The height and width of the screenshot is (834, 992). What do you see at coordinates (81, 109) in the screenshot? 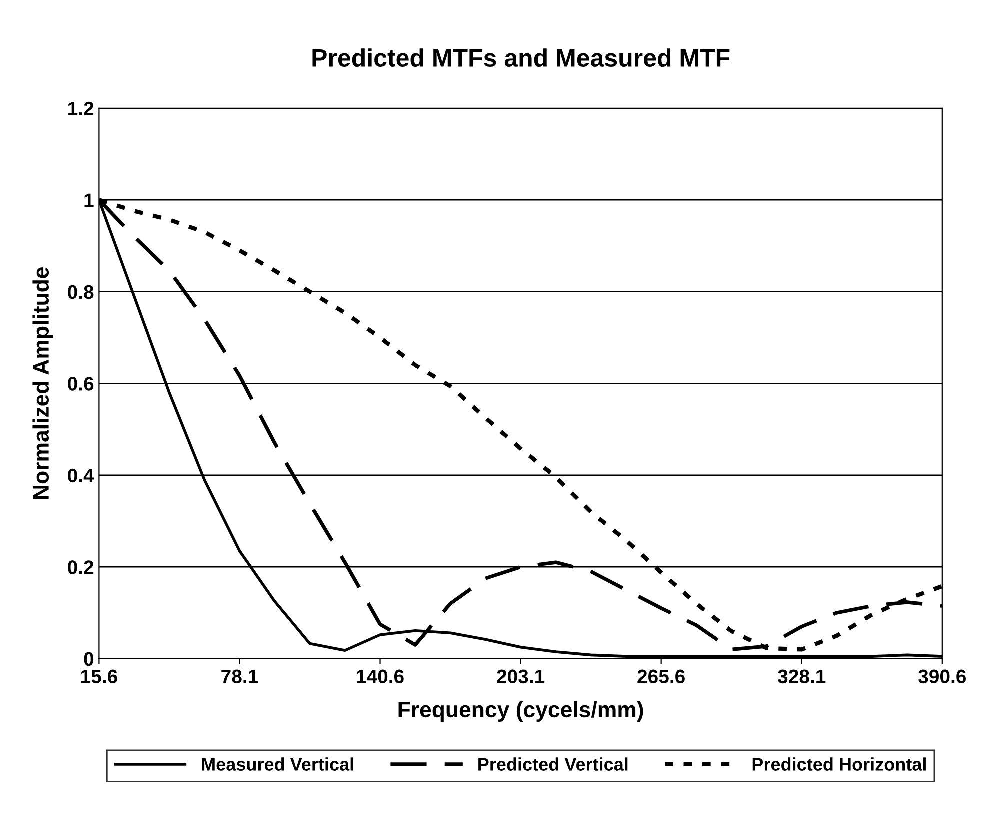
I see `y-tick-label: 1.2` at bounding box center [81, 109].